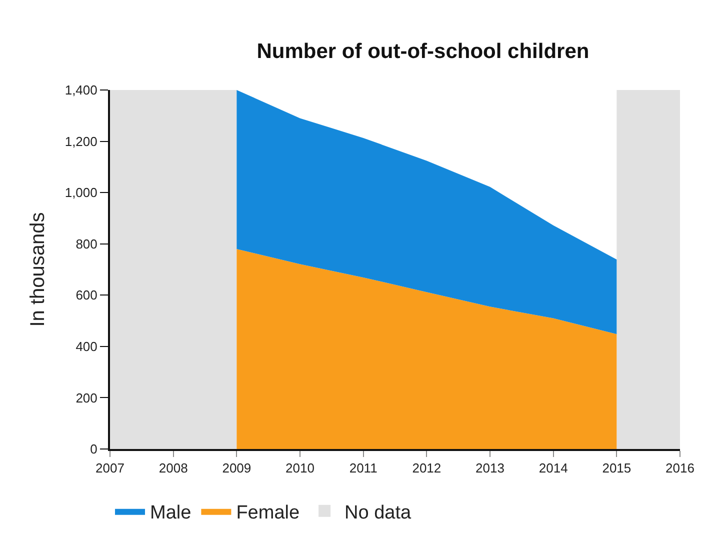 This screenshot has width=705, height=542. I want to click on x-tick-label: 2009, so click(237, 468).